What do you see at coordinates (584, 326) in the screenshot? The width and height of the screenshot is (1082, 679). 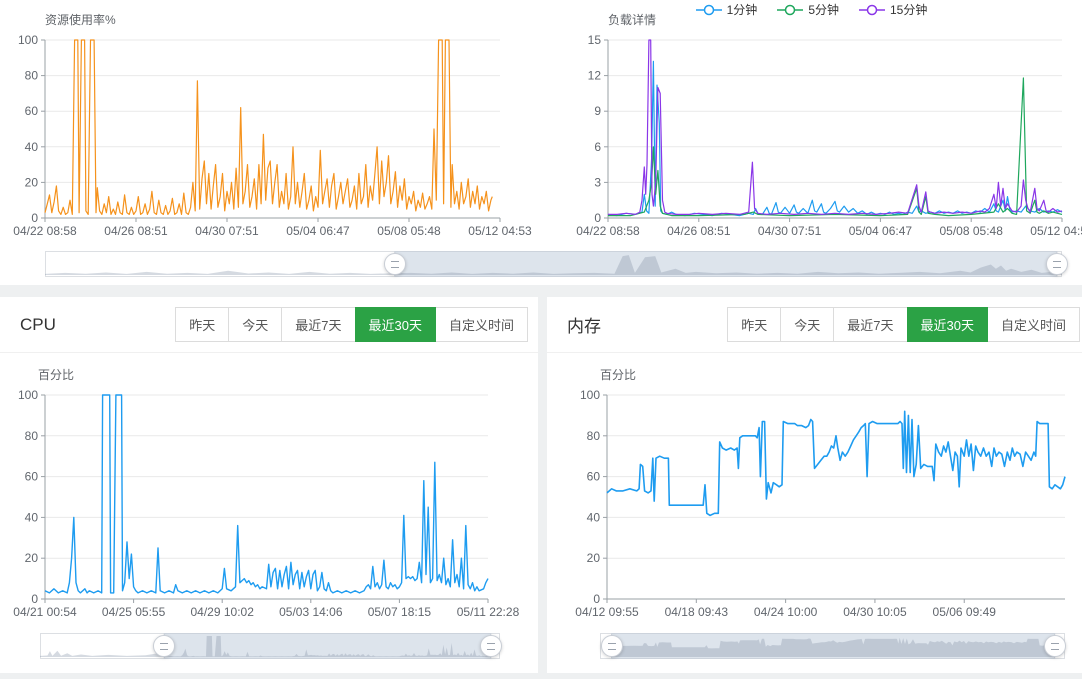 I see `memory-panel-title: 内存` at bounding box center [584, 326].